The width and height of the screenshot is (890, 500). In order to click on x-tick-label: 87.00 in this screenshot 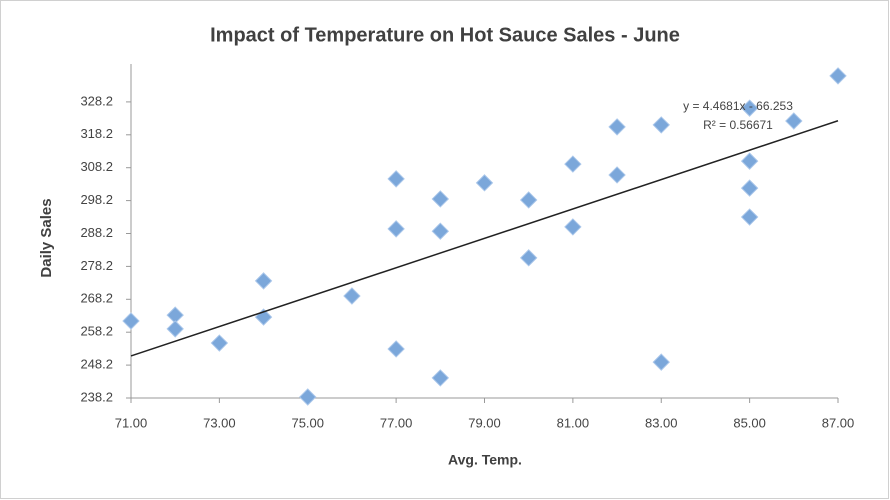, I will do `click(838, 422)`.